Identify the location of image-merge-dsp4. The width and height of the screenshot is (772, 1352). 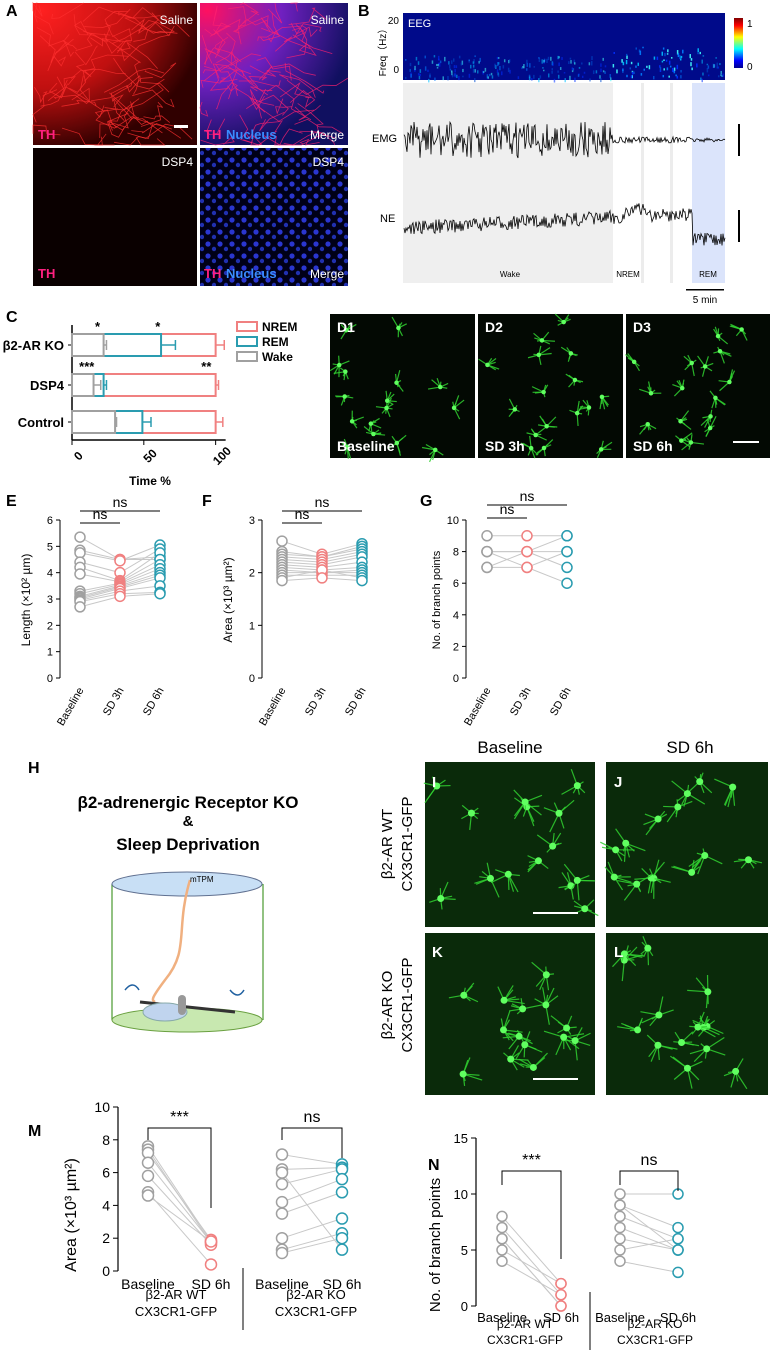
(274, 217).